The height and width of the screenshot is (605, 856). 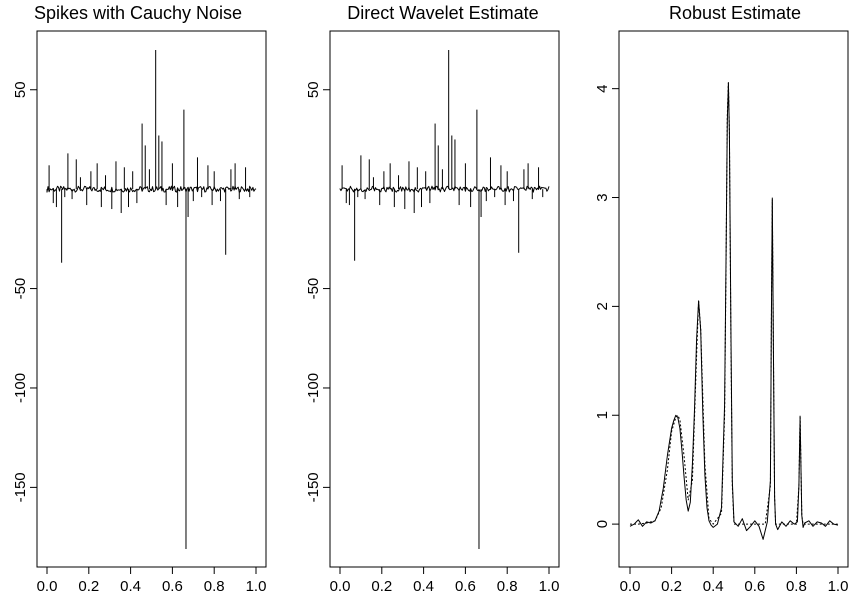 I want to click on y-tick-label: 3, so click(x=602, y=197).